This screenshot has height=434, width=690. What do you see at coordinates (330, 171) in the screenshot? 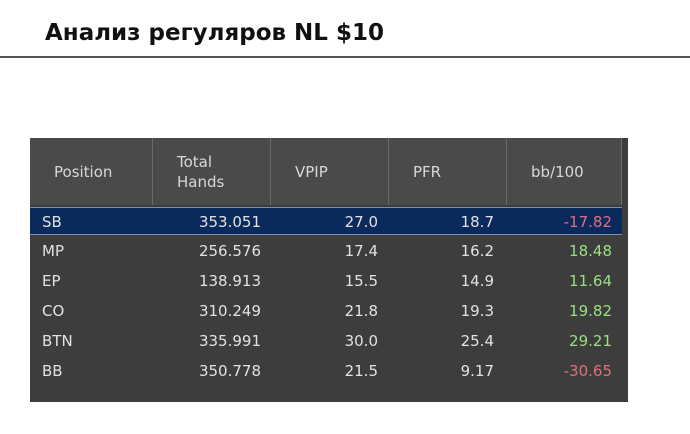
I see `column-header: VPIP` at bounding box center [330, 171].